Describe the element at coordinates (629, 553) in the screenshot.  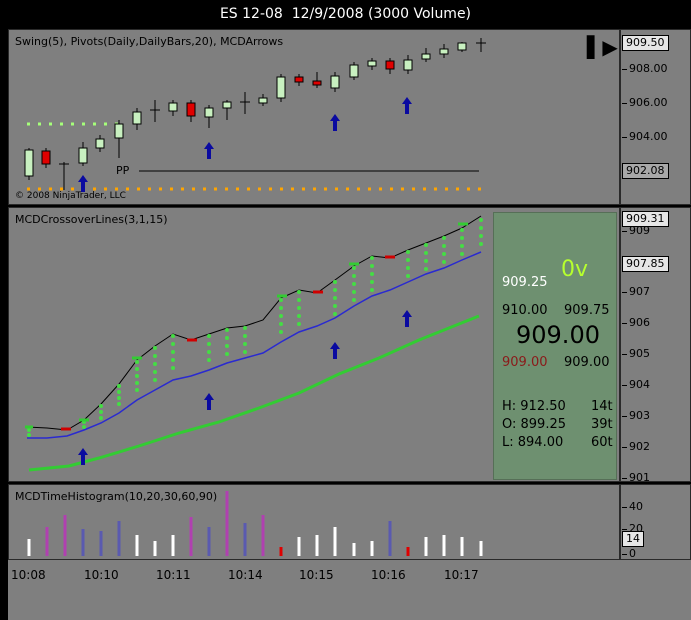
I see `hist-tick: 0` at that location.